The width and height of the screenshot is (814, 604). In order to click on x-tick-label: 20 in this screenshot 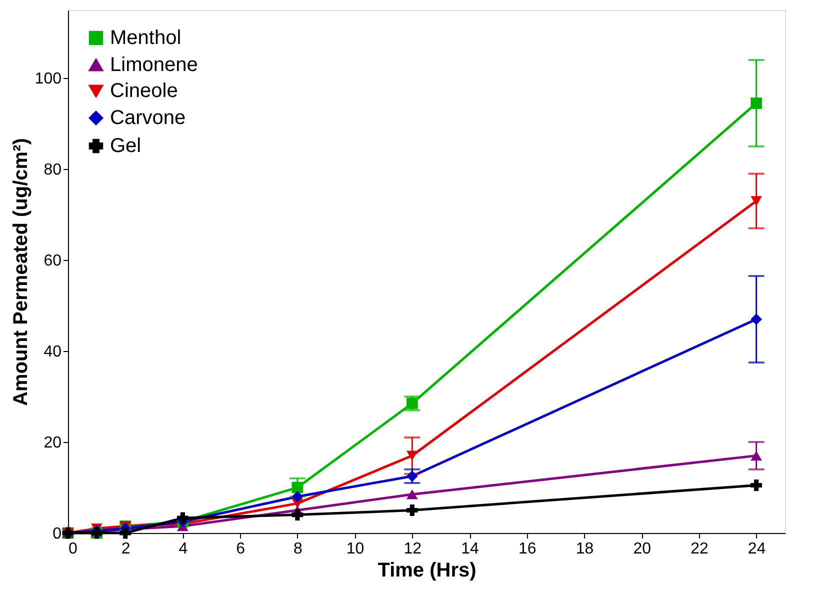, I will do `click(642, 549)`.